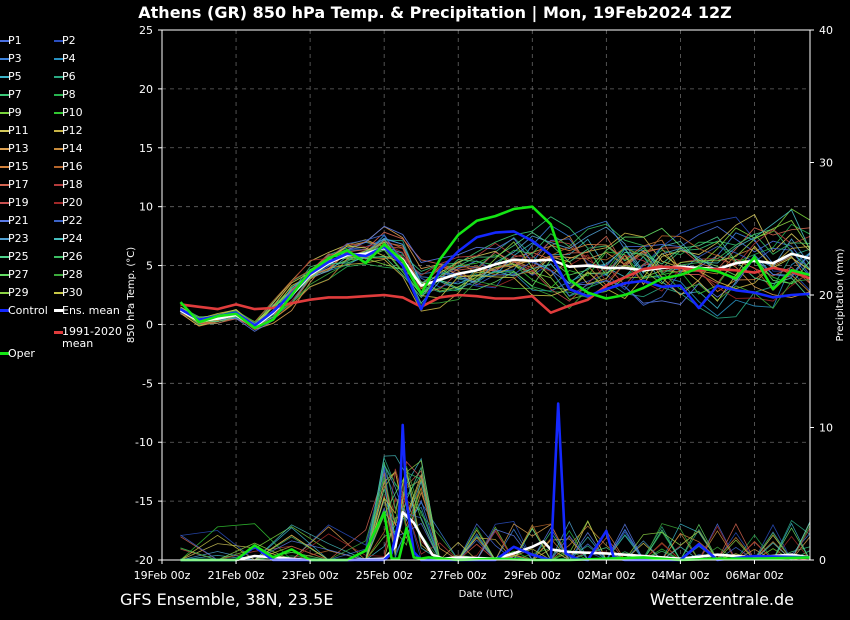 This screenshot has height=620, width=850. I want to click on x-tick-label: 02Mar 00z, so click(606, 575).